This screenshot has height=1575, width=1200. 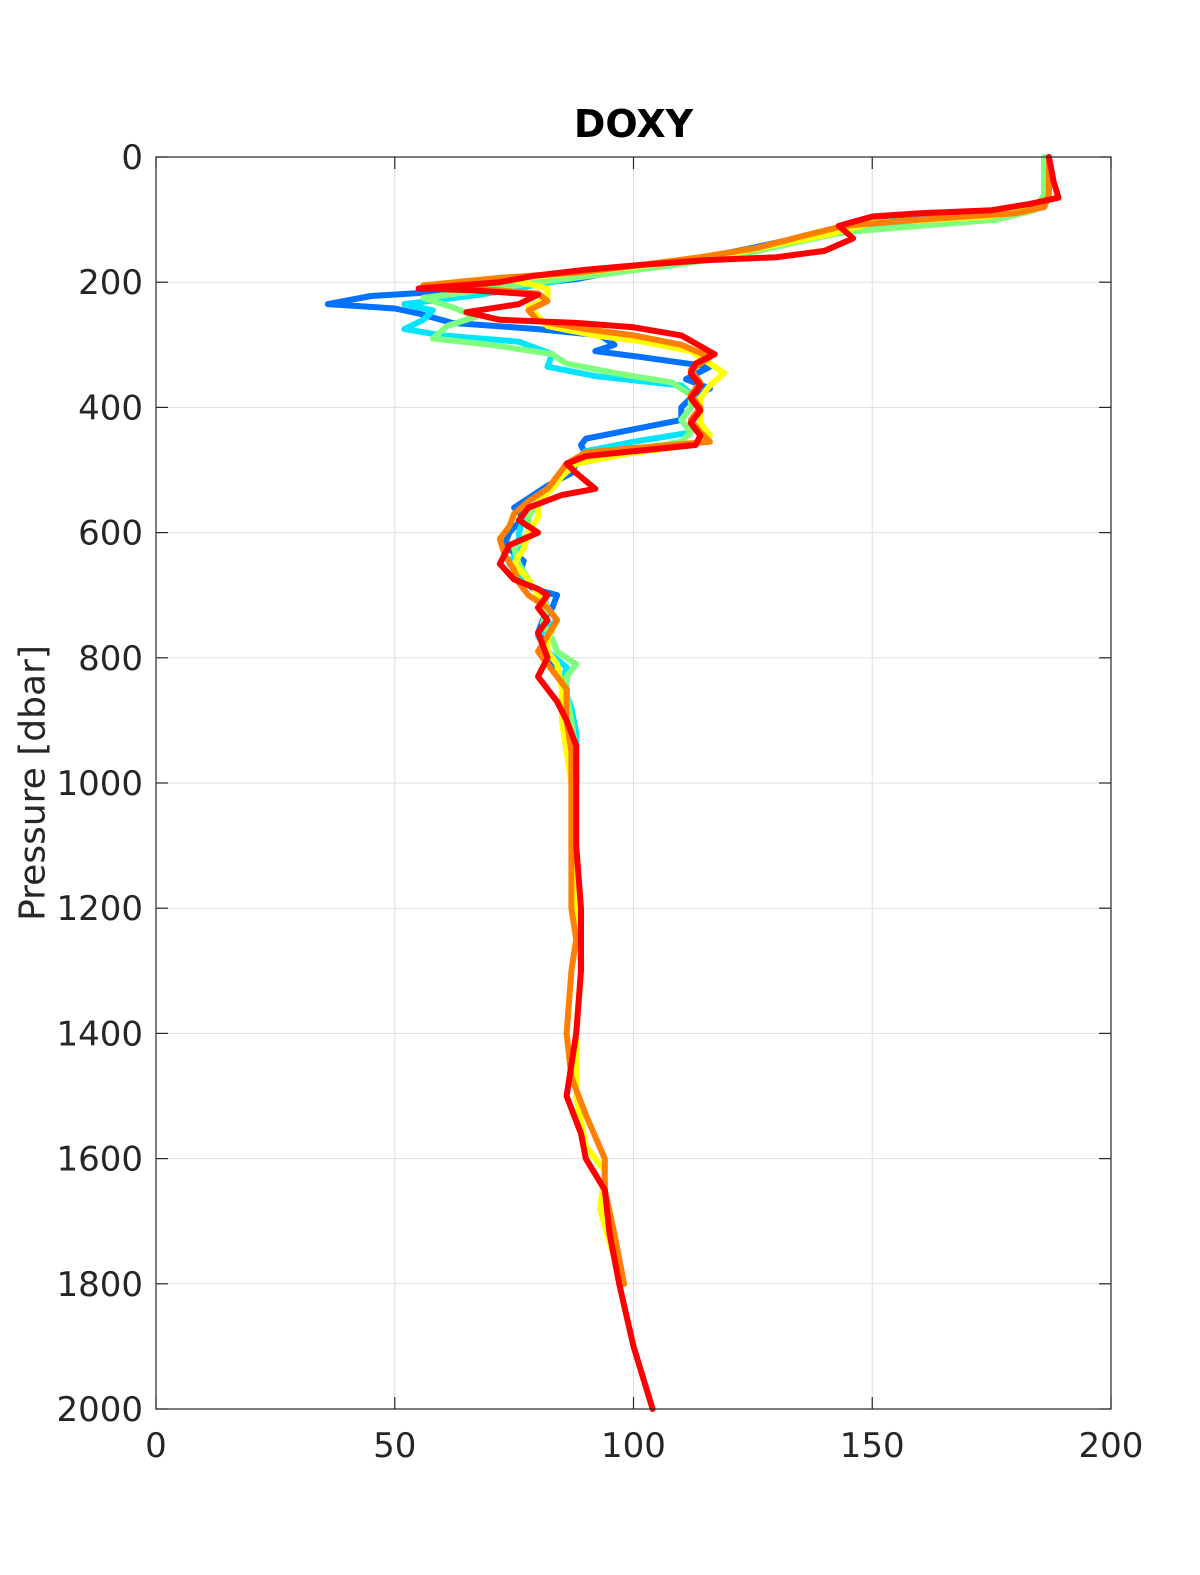 I want to click on y-tick-label: 400, so click(x=110, y=408).